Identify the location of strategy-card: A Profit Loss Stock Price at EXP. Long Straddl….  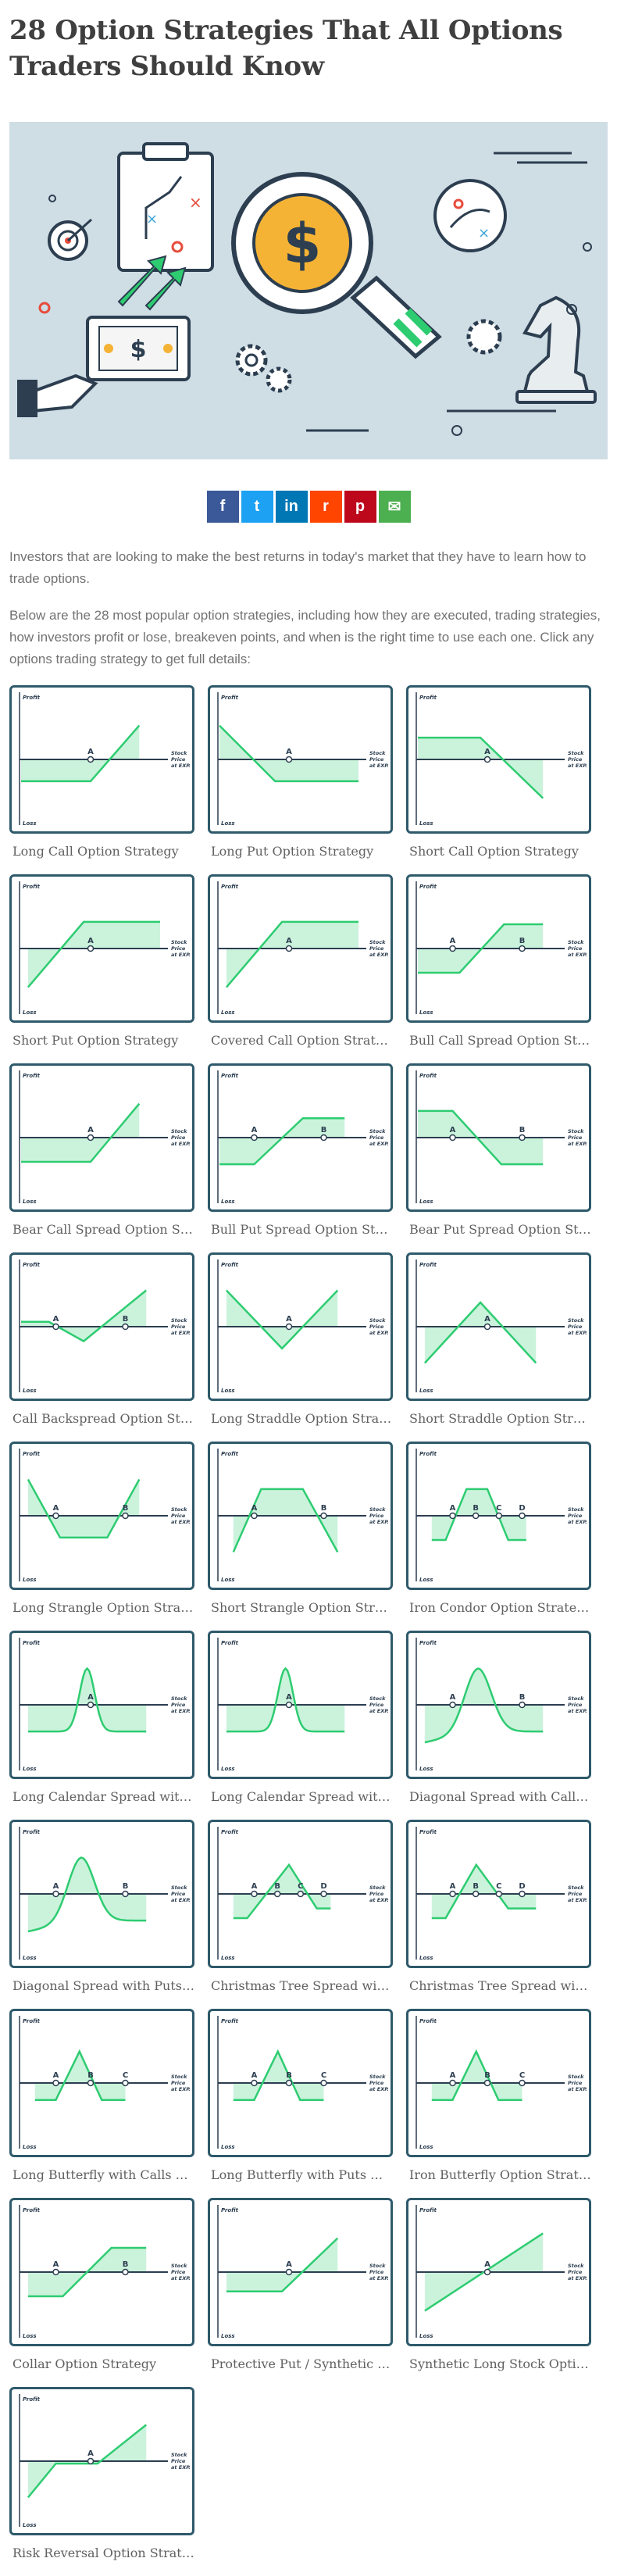
(301, 1347).